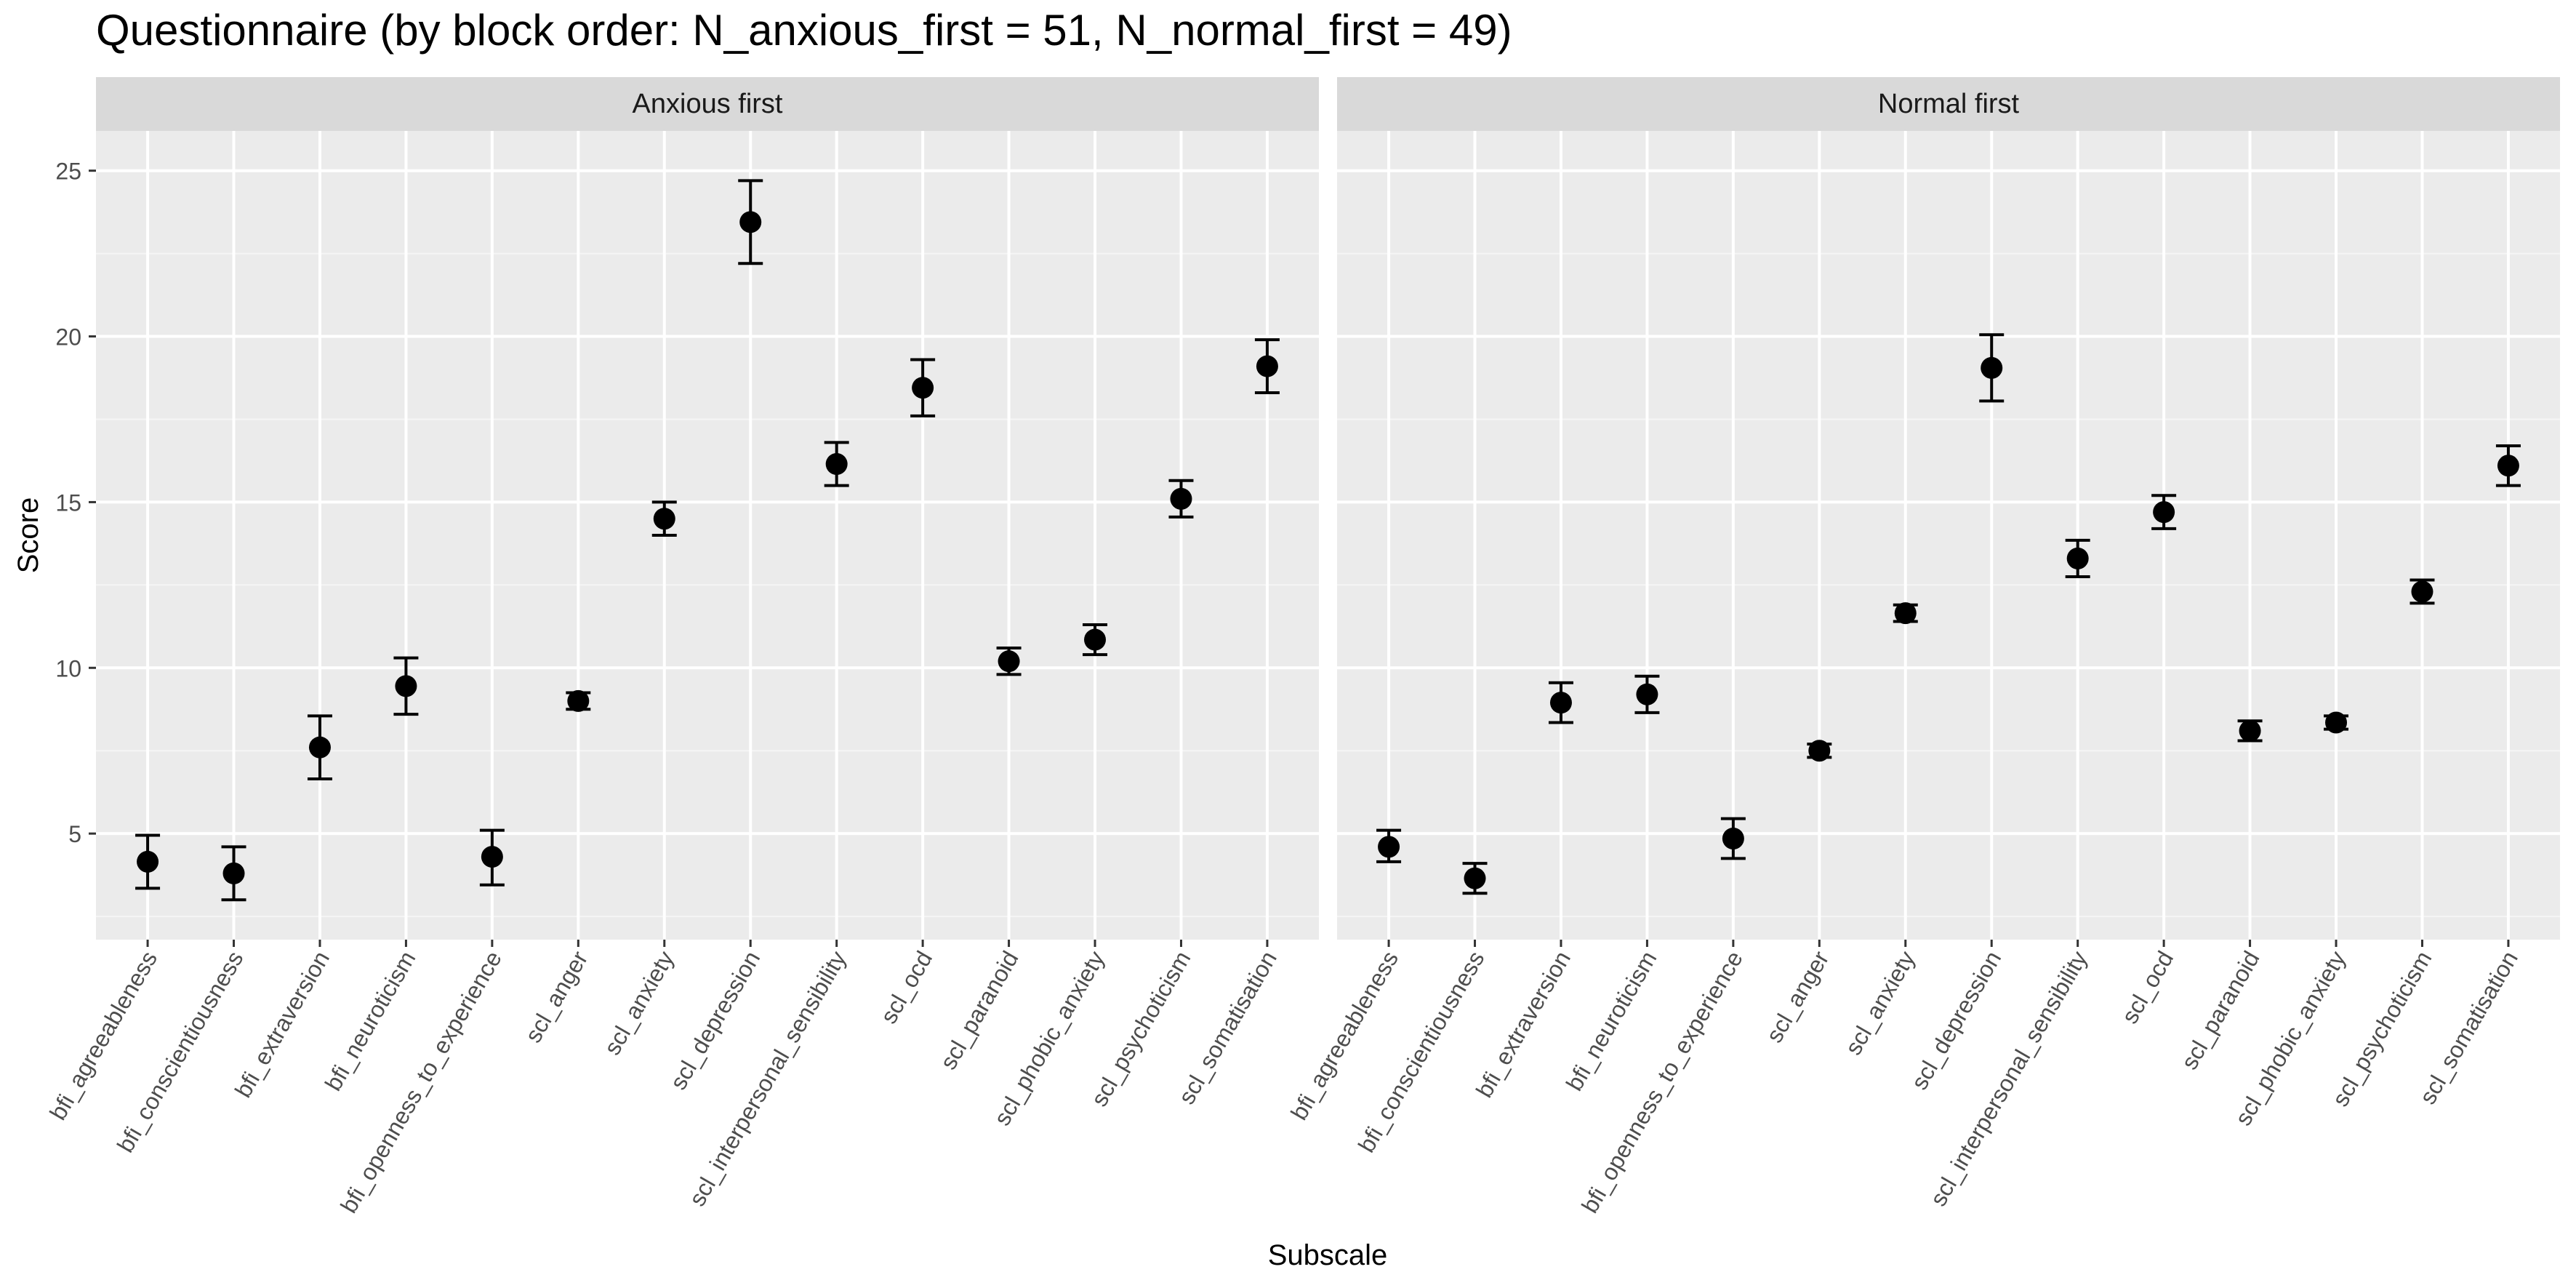  Describe the element at coordinates (68, 172) in the screenshot. I see `y-tick-label: 25` at that location.